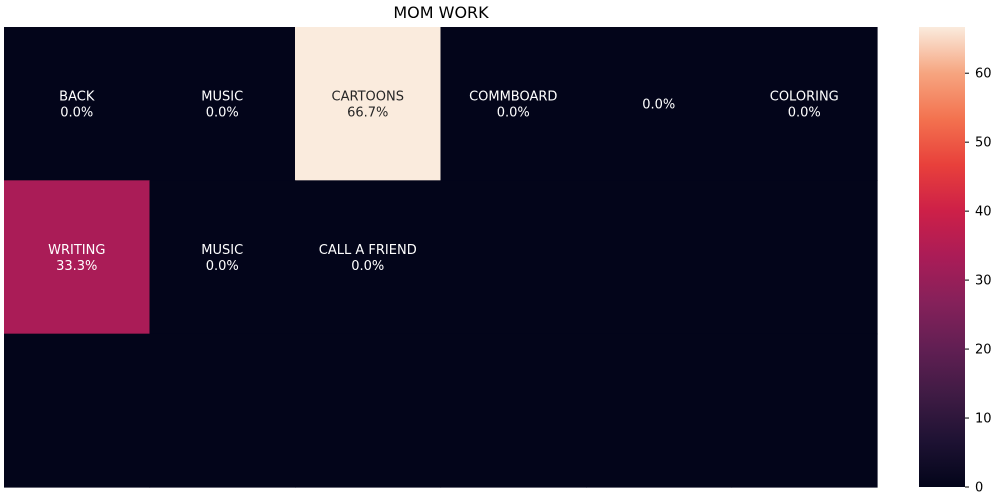  I want to click on heatmap-cell-r1-c2, so click(368, 257).